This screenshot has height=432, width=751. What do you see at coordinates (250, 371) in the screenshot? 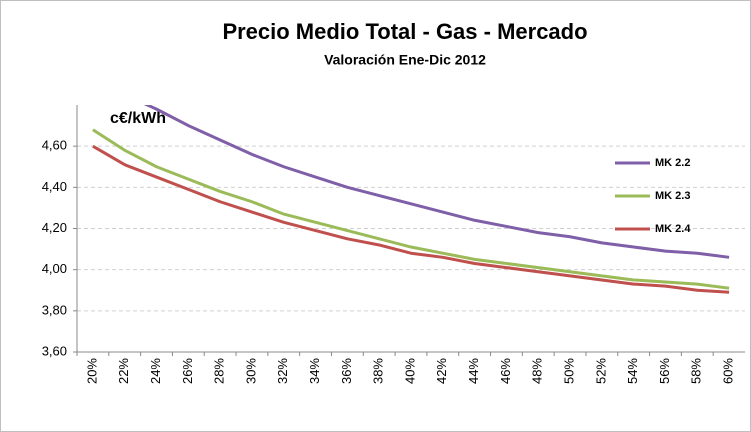
I see `x-tick-label: 30%` at bounding box center [250, 371].